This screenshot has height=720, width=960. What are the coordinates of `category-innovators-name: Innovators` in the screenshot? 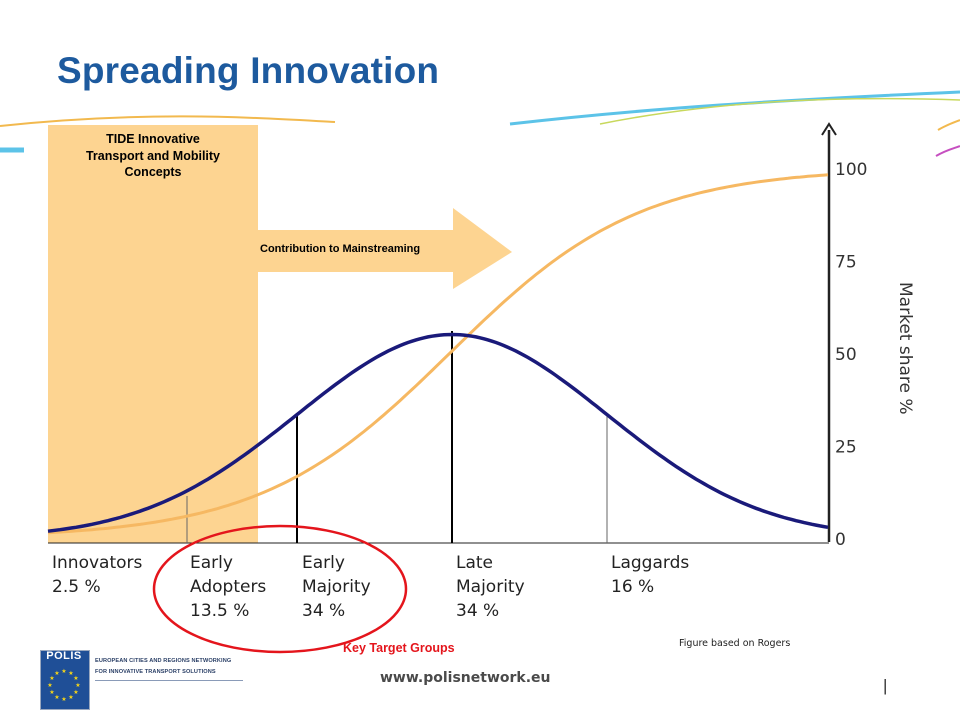 It's located at (97, 563).